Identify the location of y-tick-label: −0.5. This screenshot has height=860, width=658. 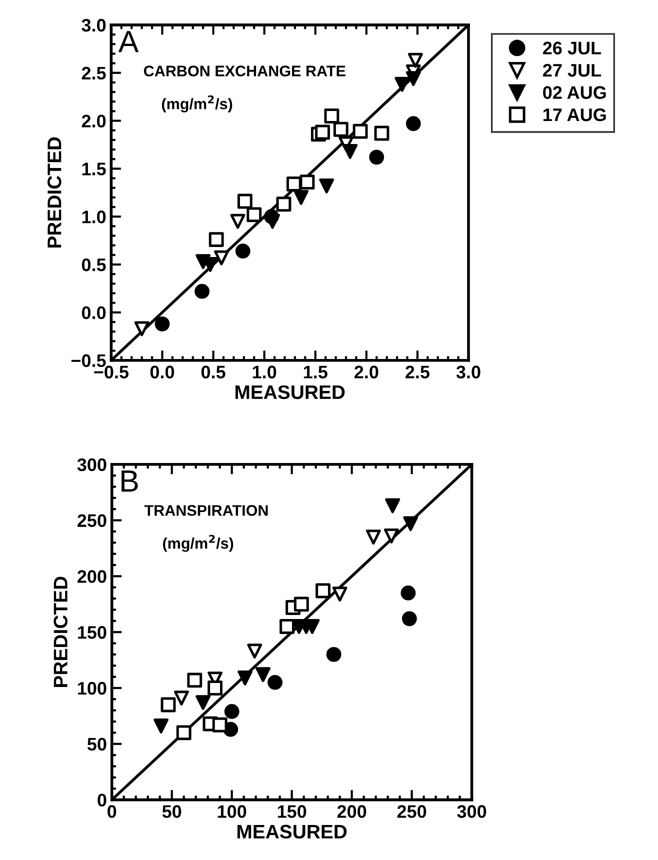
(88, 361).